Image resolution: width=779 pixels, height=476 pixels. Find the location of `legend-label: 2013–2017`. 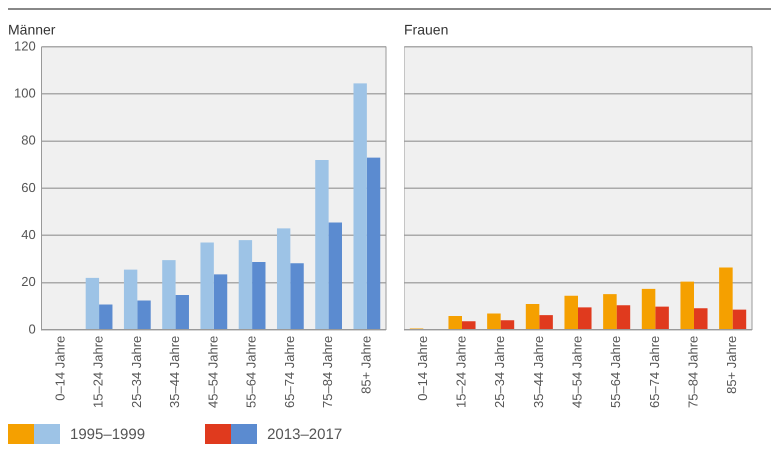

legend-label: 2013–2017 is located at coordinates (304, 434).